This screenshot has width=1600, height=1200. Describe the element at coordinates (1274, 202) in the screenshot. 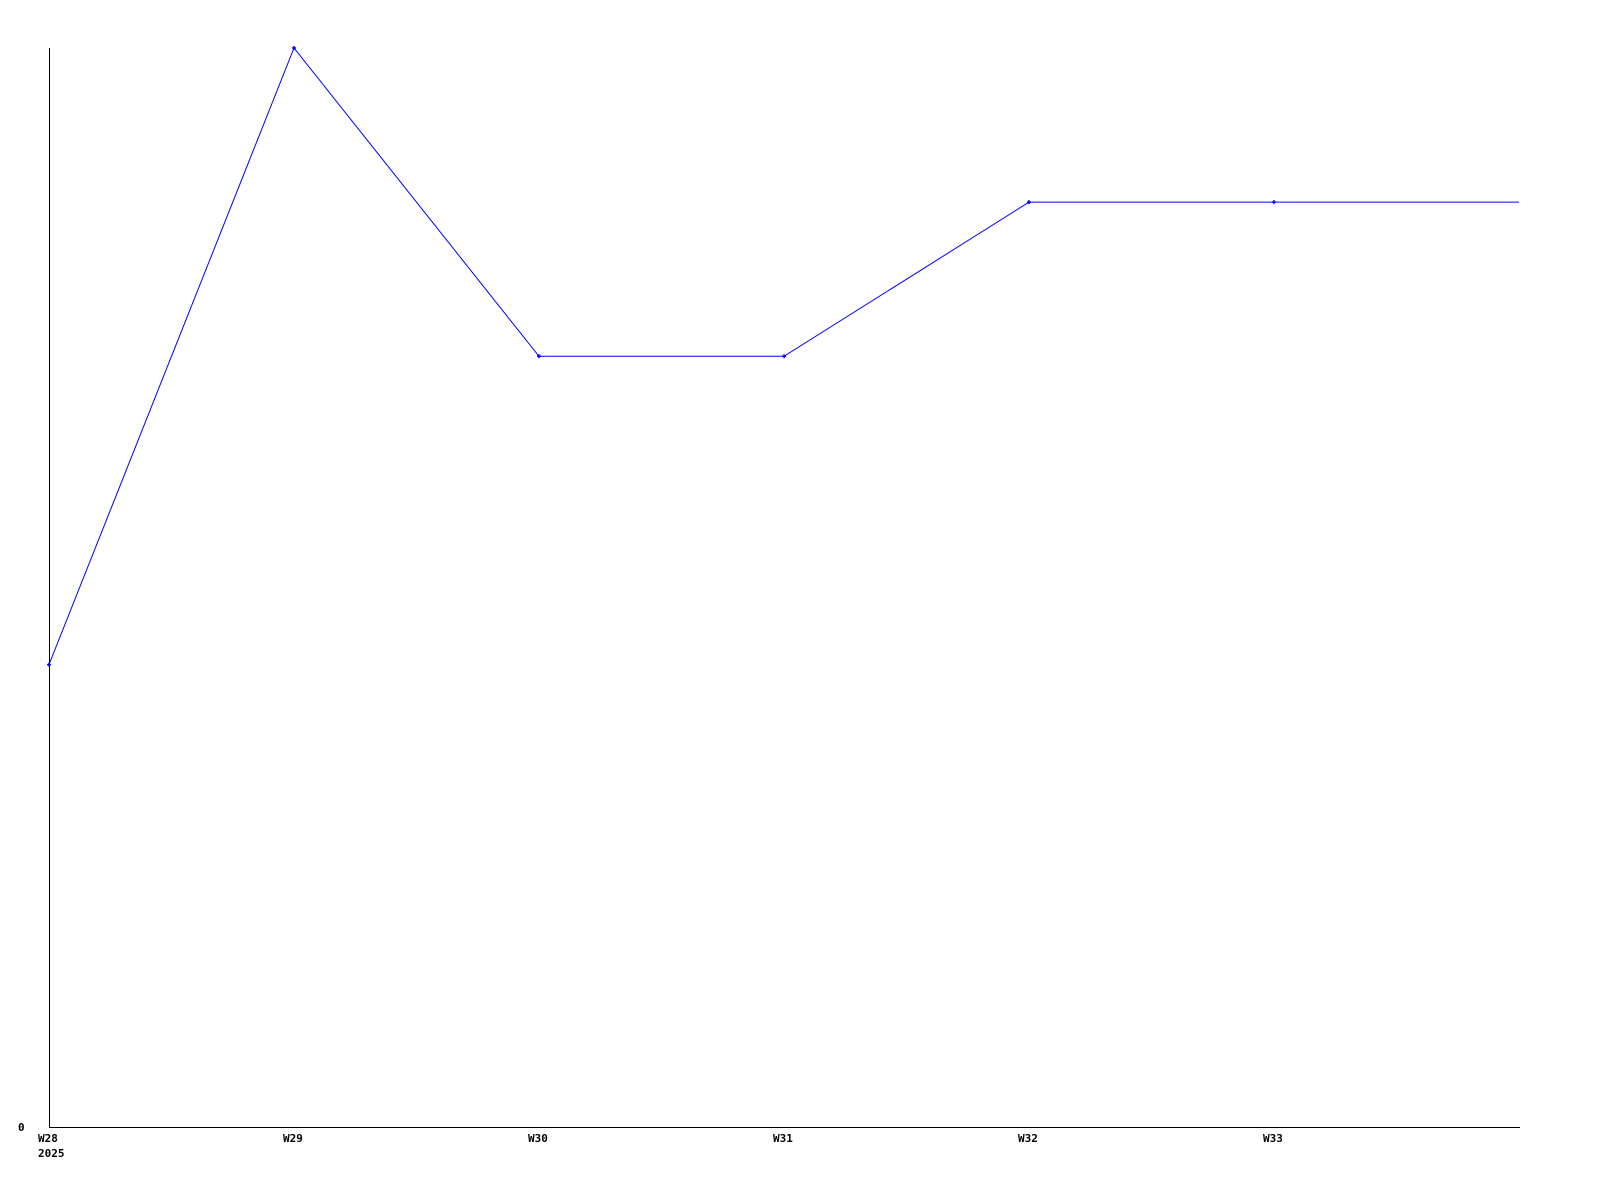

I see `data-point-w33` at that location.